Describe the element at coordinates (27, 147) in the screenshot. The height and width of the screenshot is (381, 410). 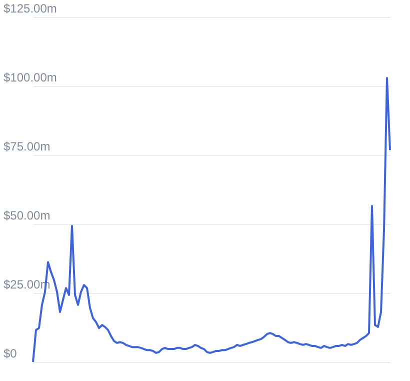
I see `y-tick-label: $75.00m` at that location.